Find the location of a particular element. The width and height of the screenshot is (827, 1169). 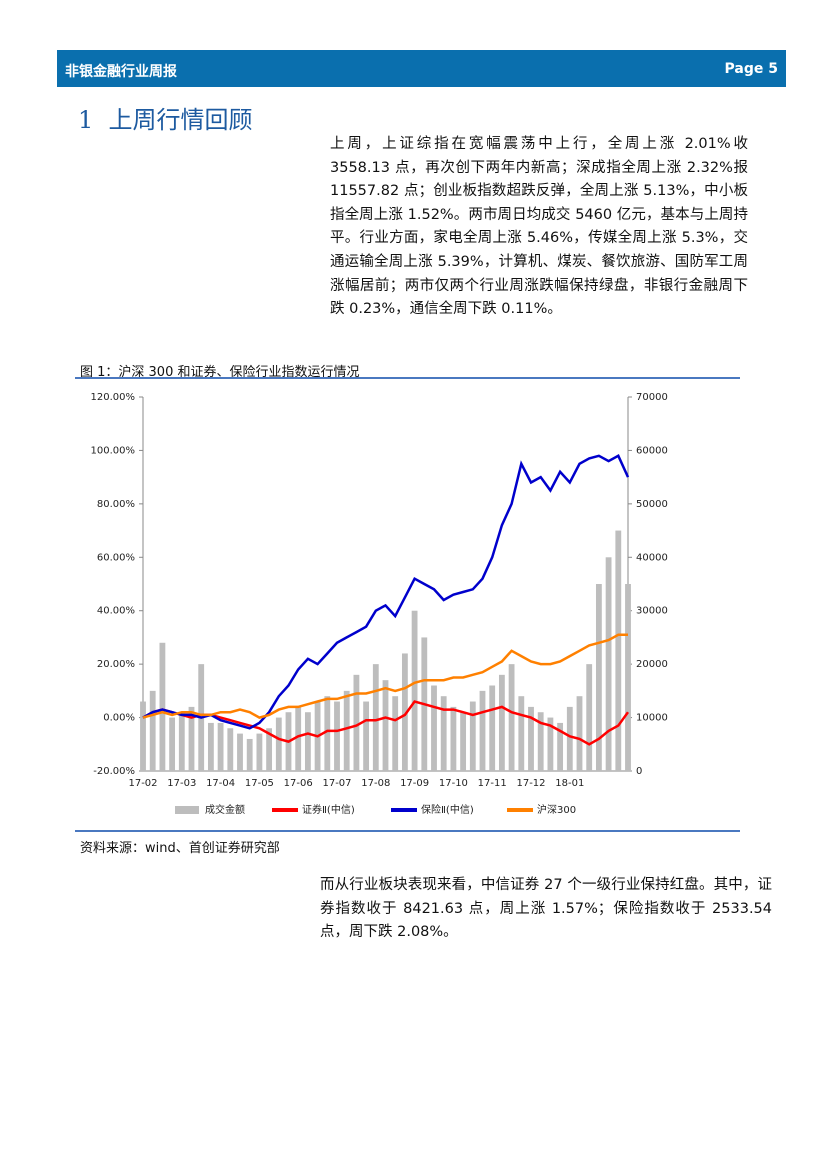

y2-tick-label: 0 is located at coordinates (639, 771).